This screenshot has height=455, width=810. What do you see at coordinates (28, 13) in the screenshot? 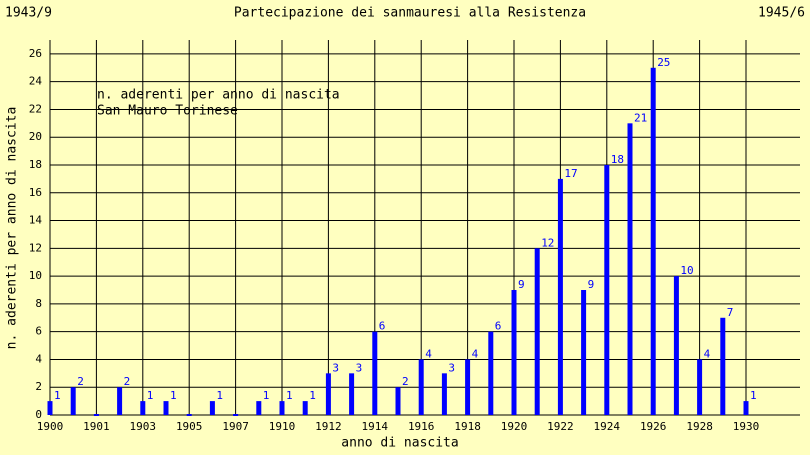
I see `top-left: 1943/9` at bounding box center [28, 13].